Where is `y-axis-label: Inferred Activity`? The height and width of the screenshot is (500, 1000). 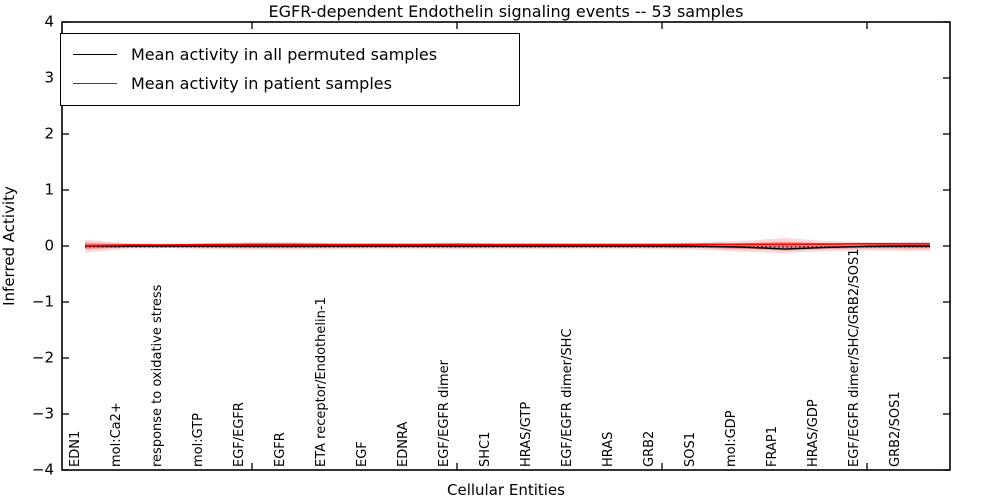
y-axis-label: Inferred Activity is located at coordinates (9, 246).